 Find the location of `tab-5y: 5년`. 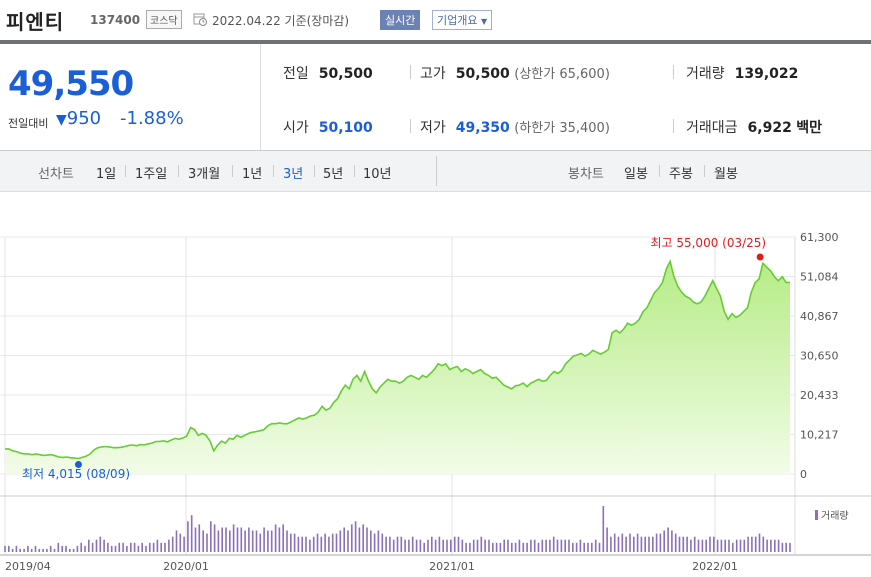

tab-5y: 5년 is located at coordinates (333, 174).